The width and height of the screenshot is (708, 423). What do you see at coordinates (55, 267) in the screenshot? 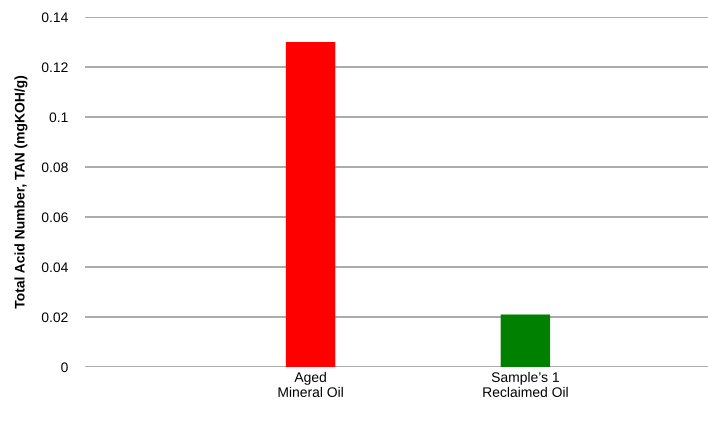
I see `y-tick-label: 0.04` at bounding box center [55, 267].